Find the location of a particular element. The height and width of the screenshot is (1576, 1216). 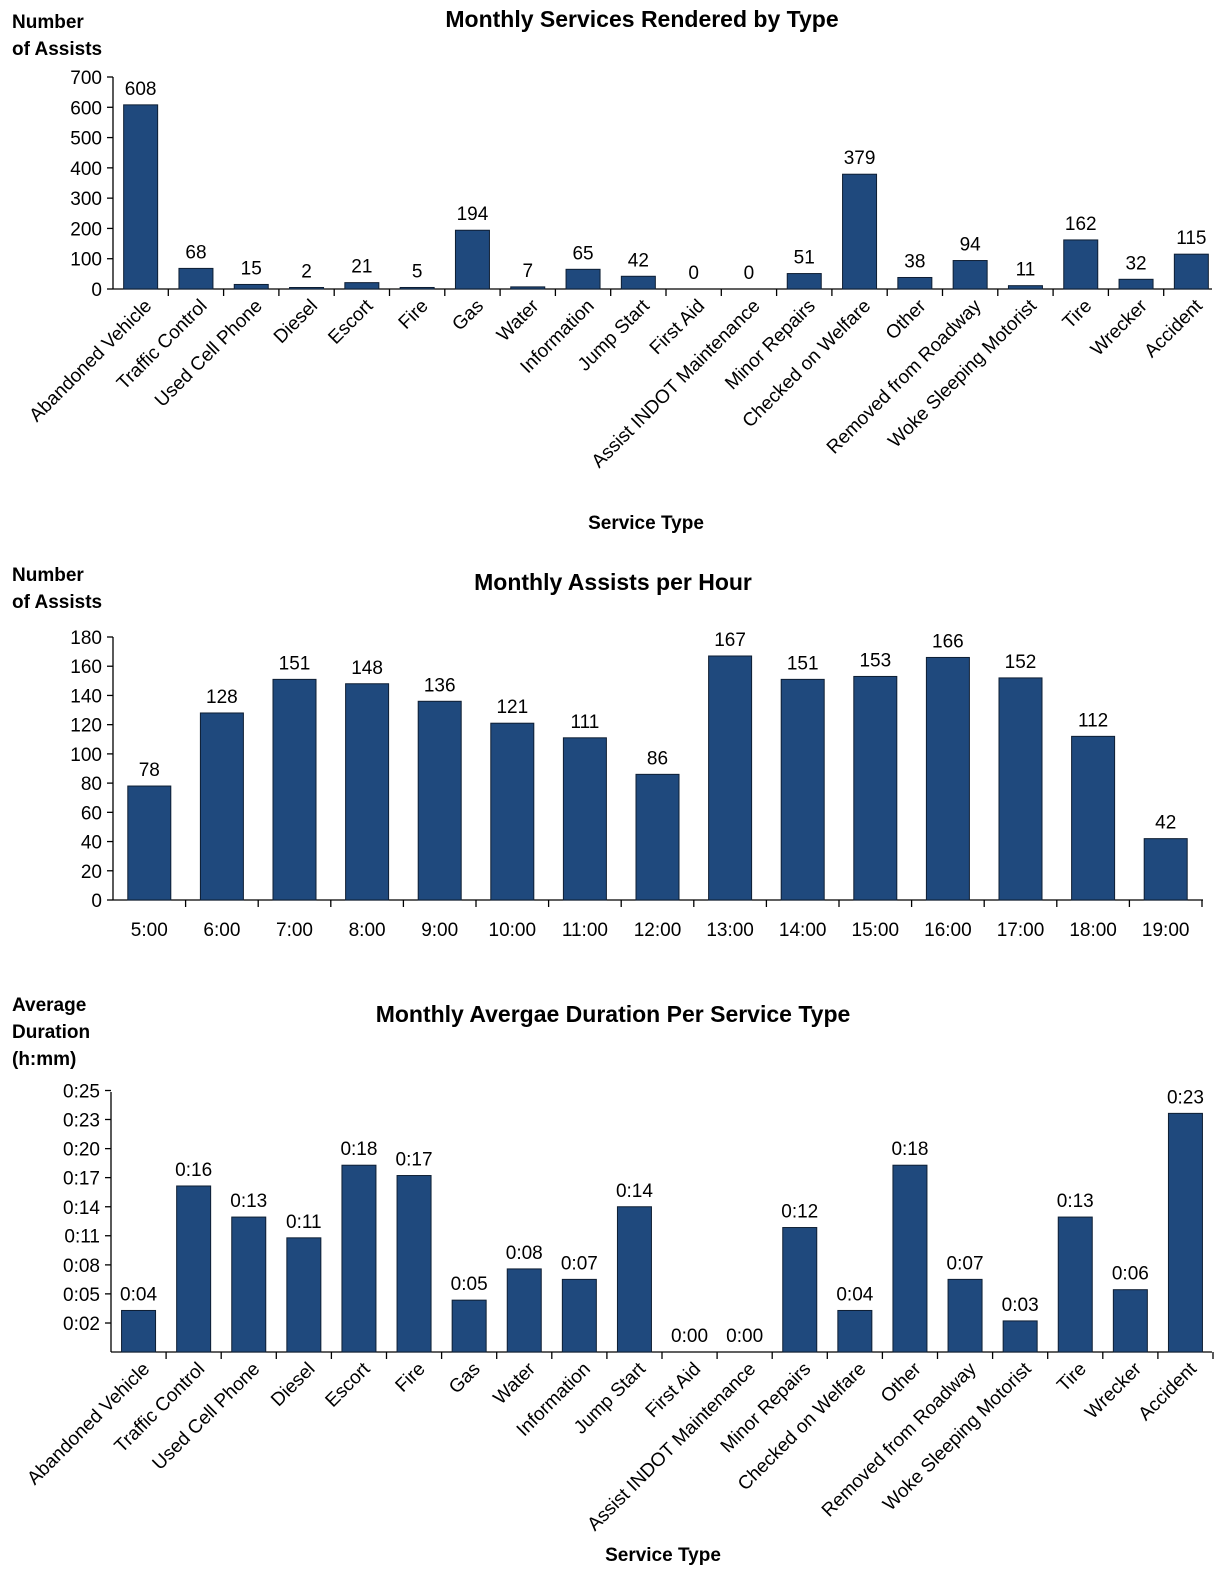

data-label: 0:05 is located at coordinates (469, 1284).